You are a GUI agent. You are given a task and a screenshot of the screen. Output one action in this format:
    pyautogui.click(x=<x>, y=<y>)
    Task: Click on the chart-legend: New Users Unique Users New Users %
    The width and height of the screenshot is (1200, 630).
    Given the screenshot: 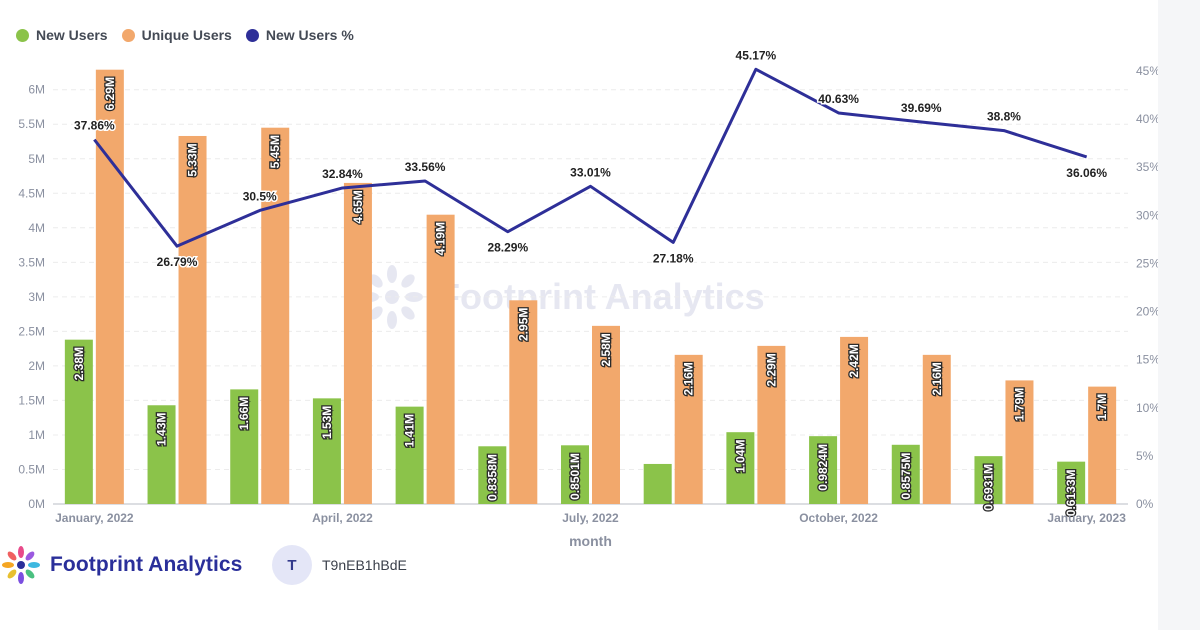 What is the action you would take?
    pyautogui.click(x=185, y=35)
    